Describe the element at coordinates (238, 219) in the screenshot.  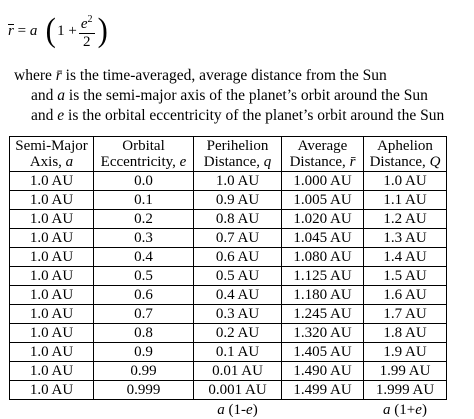
I see `table-cell: 0.8 AU` at that location.